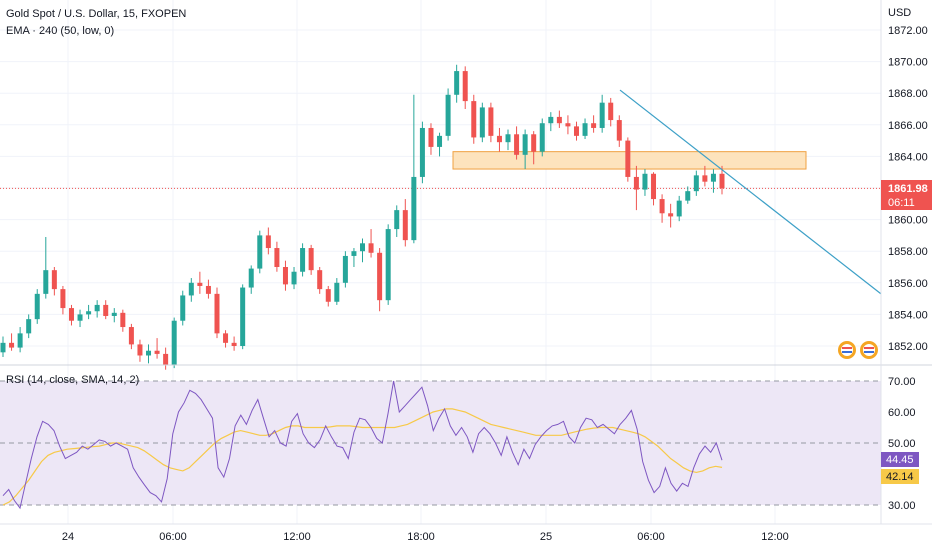  I want to click on sma-value: 42.14, so click(900, 477).